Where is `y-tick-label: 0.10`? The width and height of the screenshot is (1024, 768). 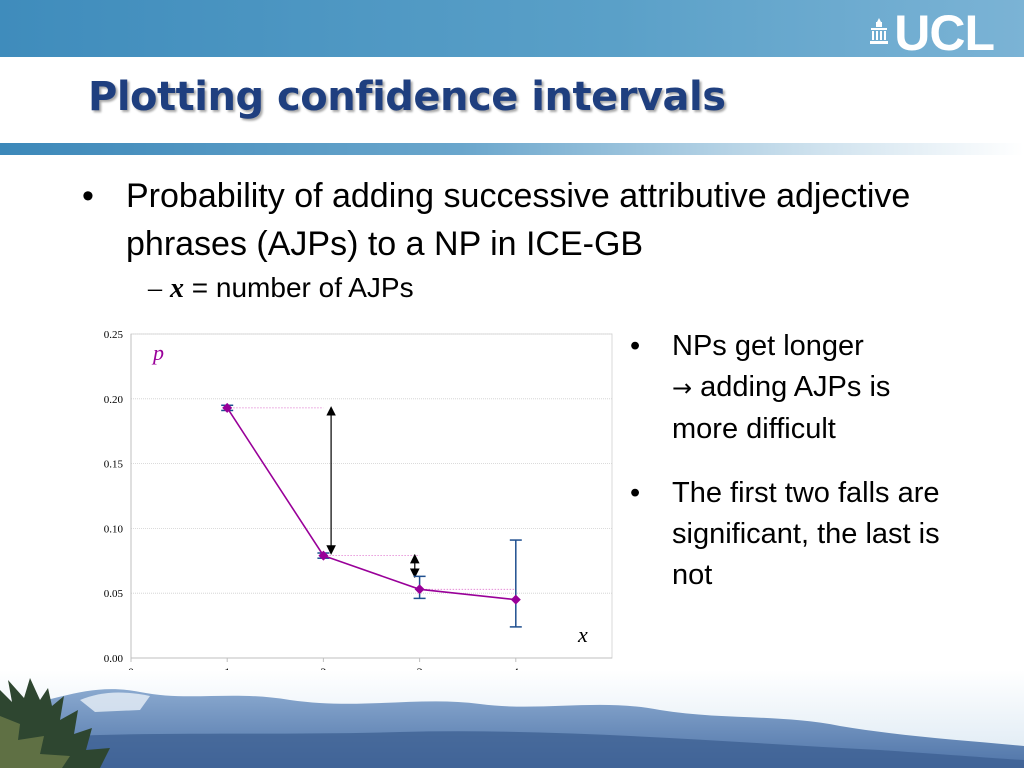
y-tick-label: 0.10 is located at coordinates (114, 529).